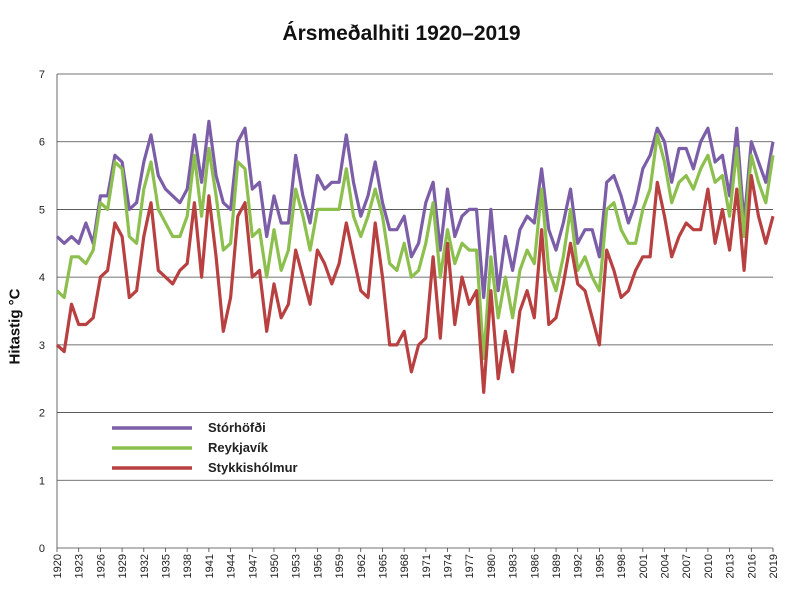  I want to click on x-tick-label: 2001, so click(644, 566).